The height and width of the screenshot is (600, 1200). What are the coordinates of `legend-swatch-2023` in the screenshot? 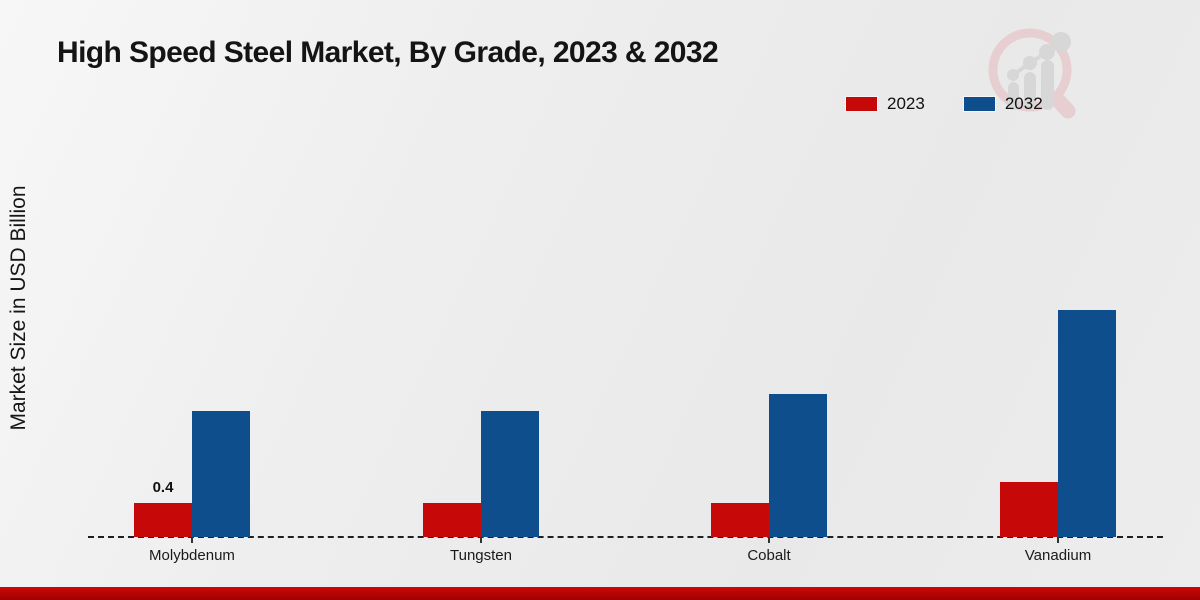 It's located at (861, 104).